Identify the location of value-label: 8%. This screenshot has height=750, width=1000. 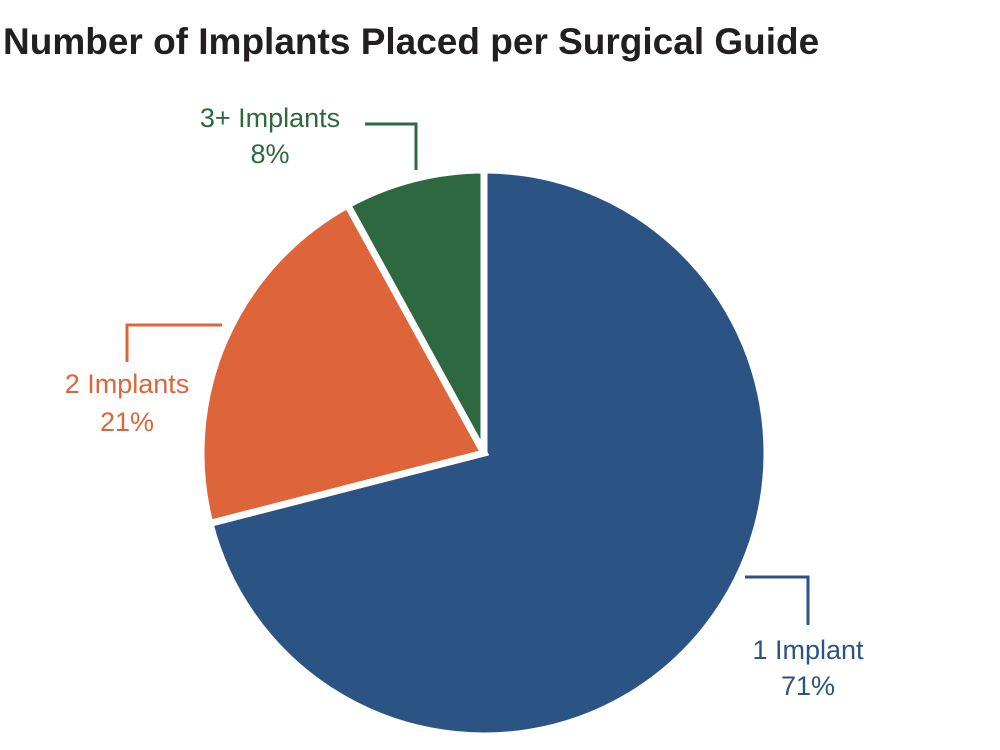
(269, 154).